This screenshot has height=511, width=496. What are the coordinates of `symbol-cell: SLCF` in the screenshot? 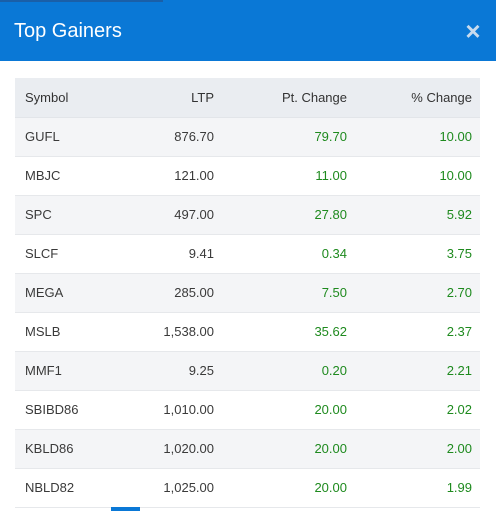 It's located at (72, 254).